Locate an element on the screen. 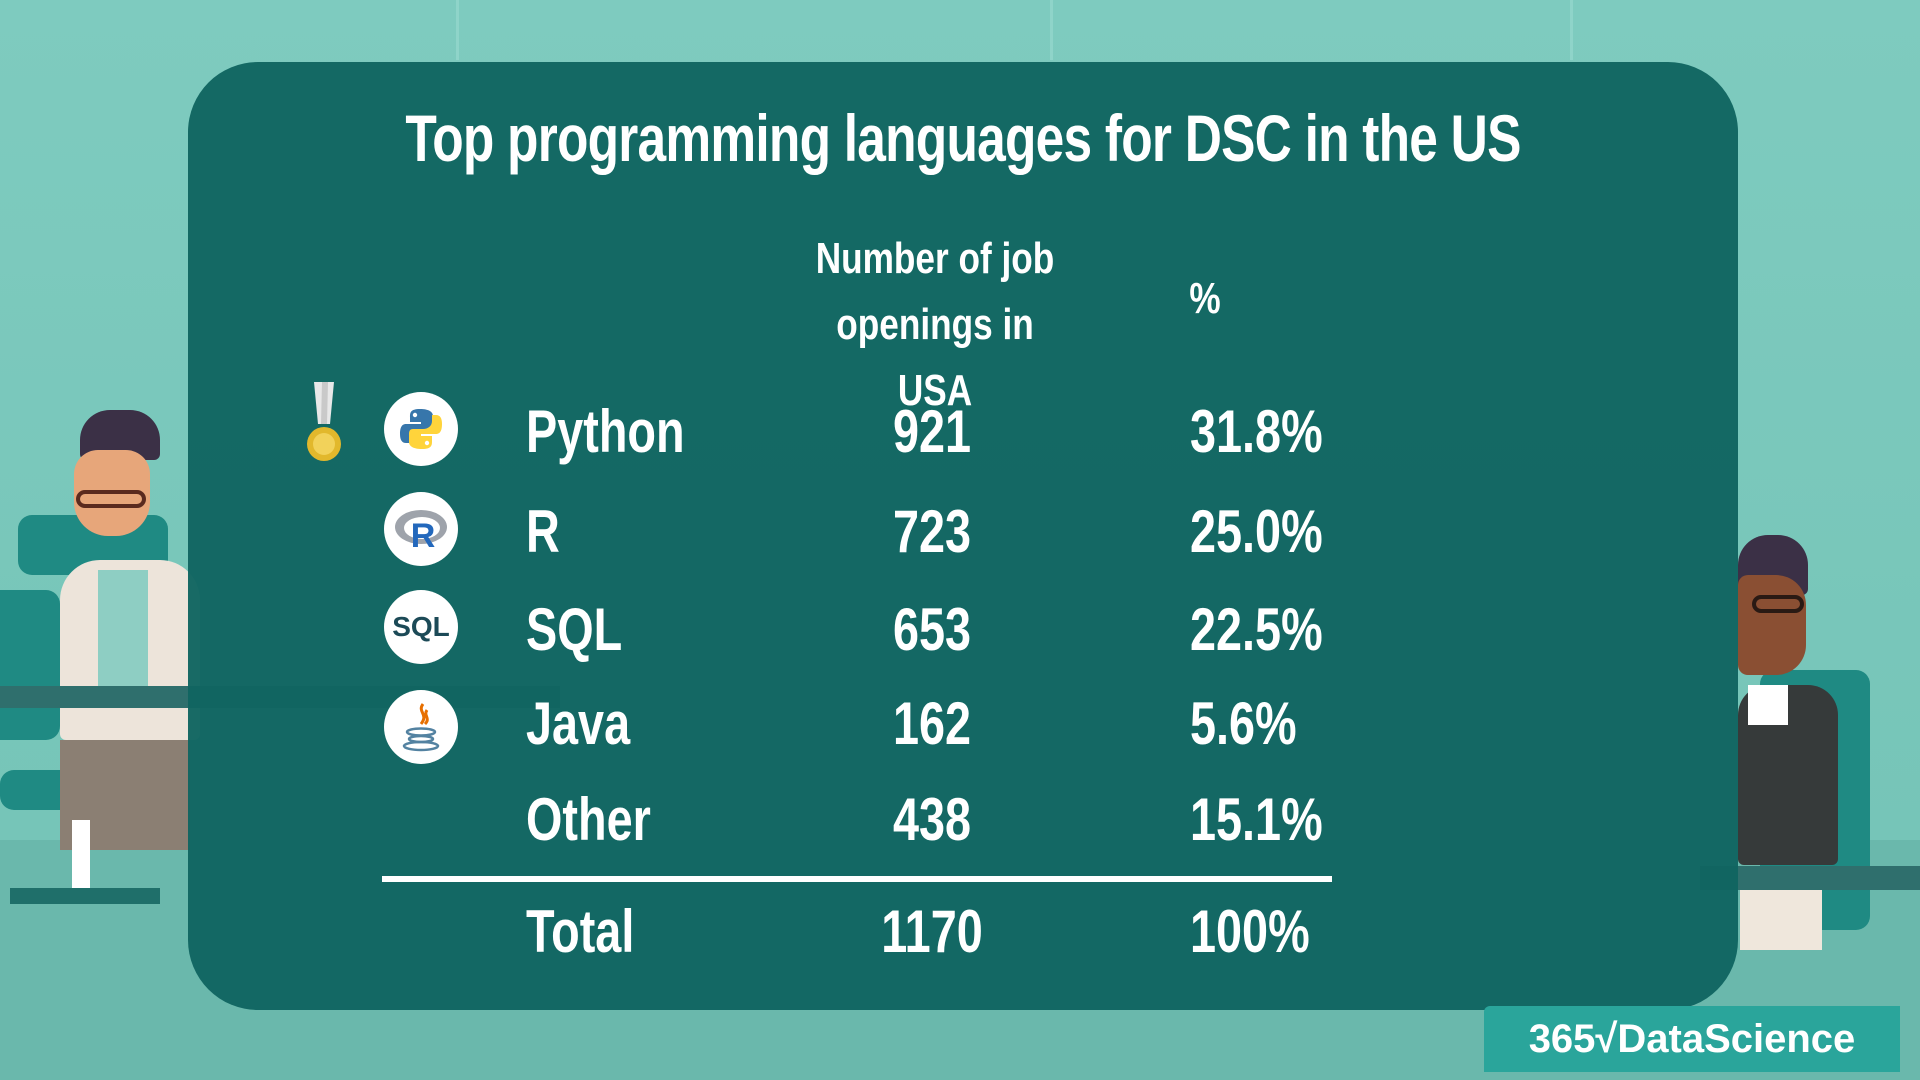 This screenshot has height=1080, width=1920. sql-icon: SQL is located at coordinates (421, 627).